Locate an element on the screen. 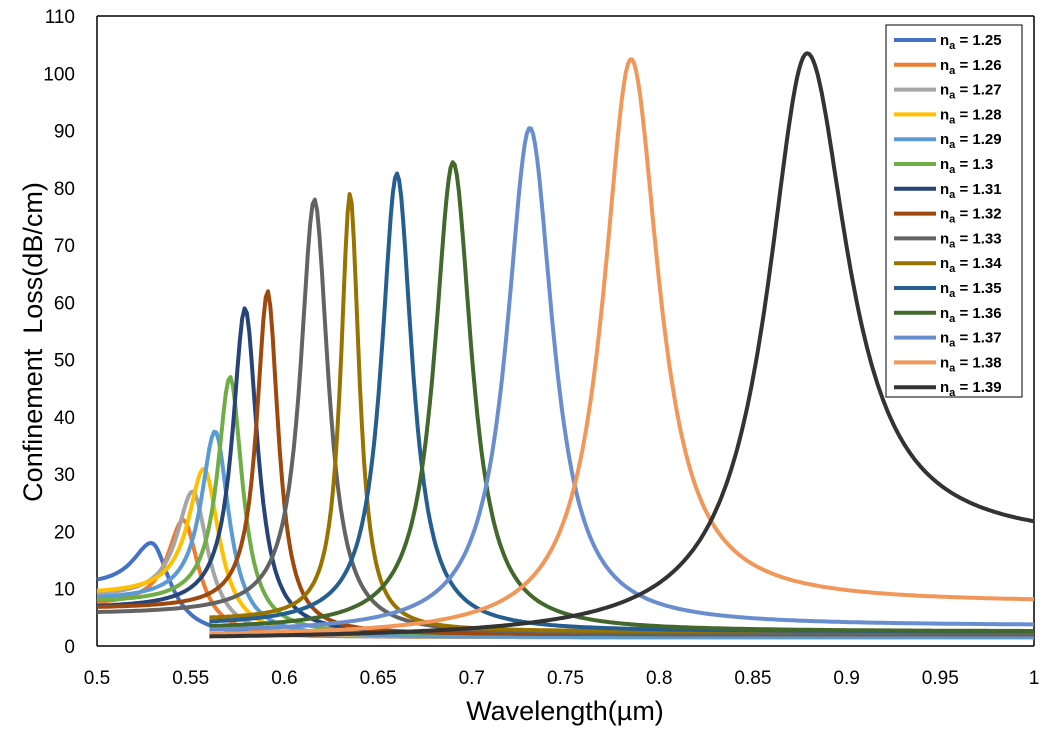 The width and height of the screenshot is (1055, 738). legend-label: na = 1.28 is located at coordinates (971, 116).